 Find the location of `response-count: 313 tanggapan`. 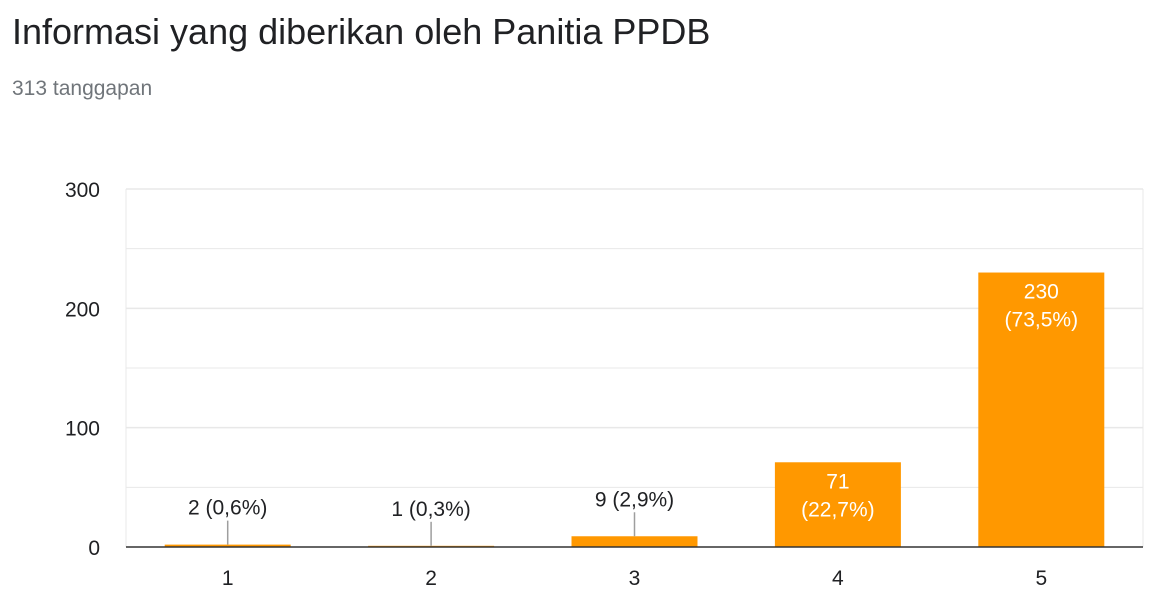

response-count: 313 tanggapan is located at coordinates (82, 88).